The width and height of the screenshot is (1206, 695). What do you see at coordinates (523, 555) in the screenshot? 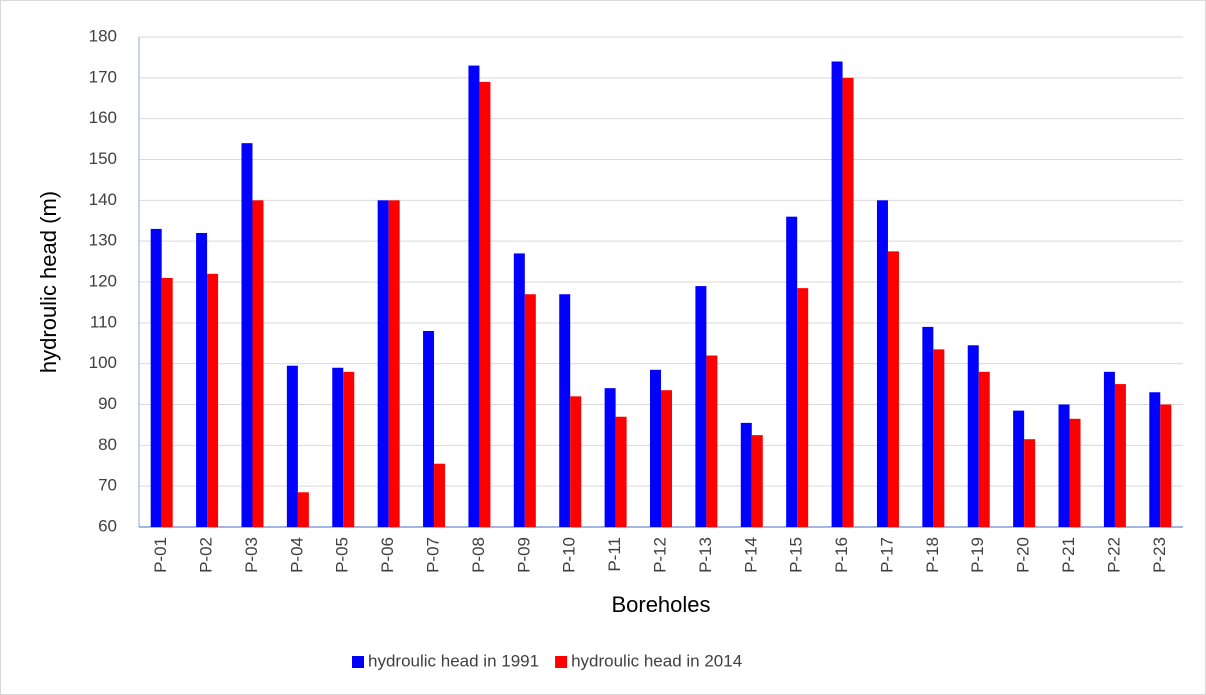
I see `x-tick-label: P-09` at bounding box center [523, 555].